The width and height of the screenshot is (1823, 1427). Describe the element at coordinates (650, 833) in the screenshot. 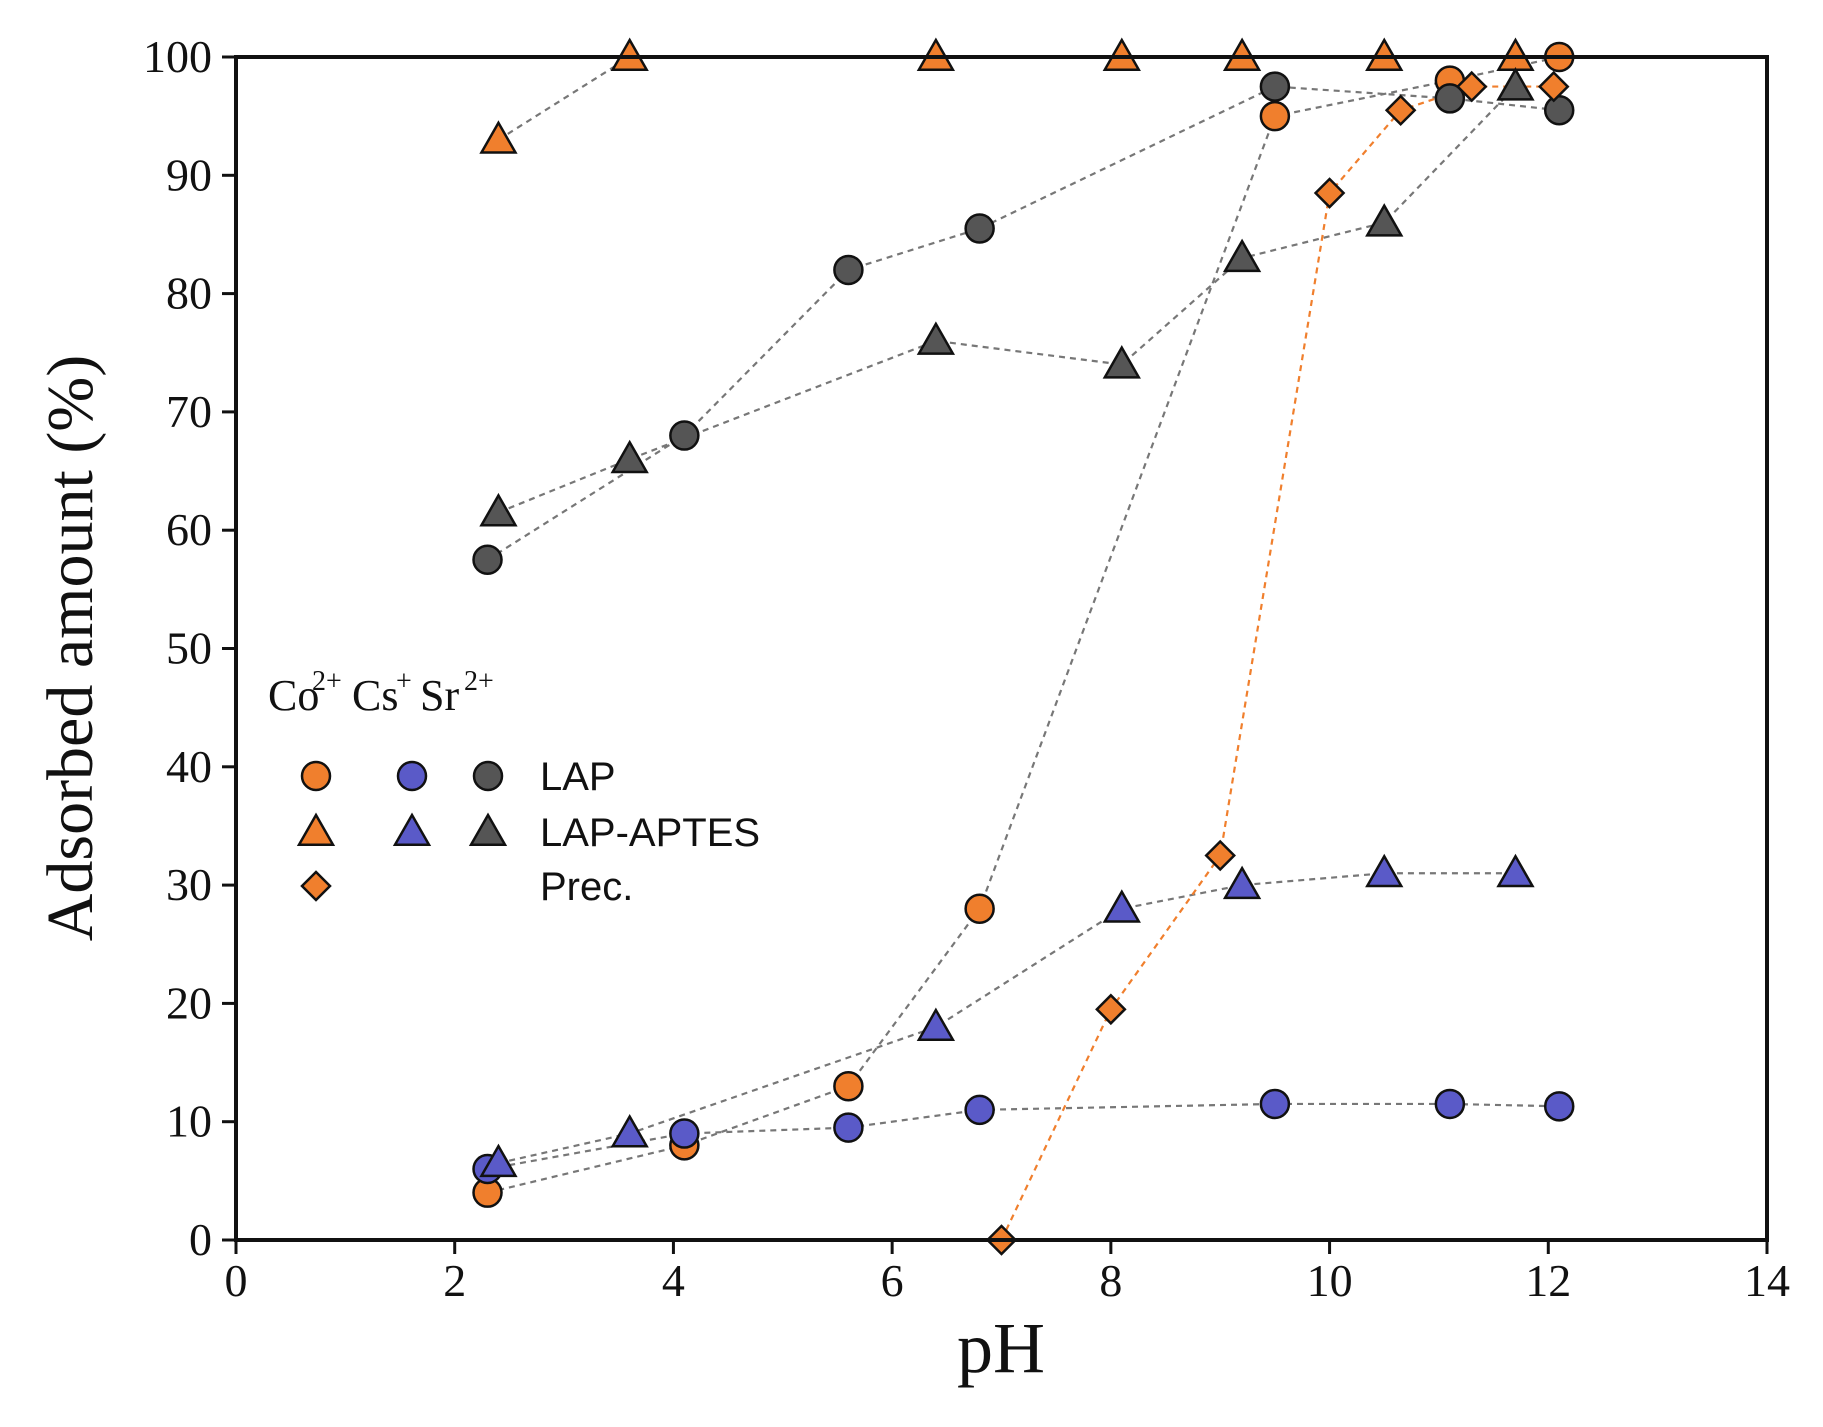

I see `legend-label: LAP-APTES` at that location.